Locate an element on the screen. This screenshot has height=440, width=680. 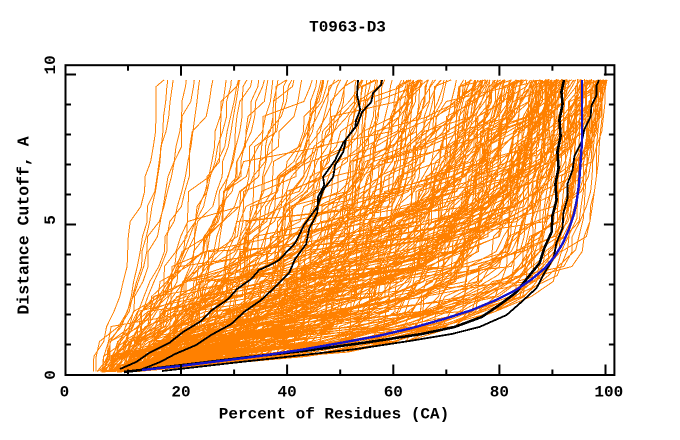
svg-text: Distance Cutoff, A is located at coordinates (23, 225).